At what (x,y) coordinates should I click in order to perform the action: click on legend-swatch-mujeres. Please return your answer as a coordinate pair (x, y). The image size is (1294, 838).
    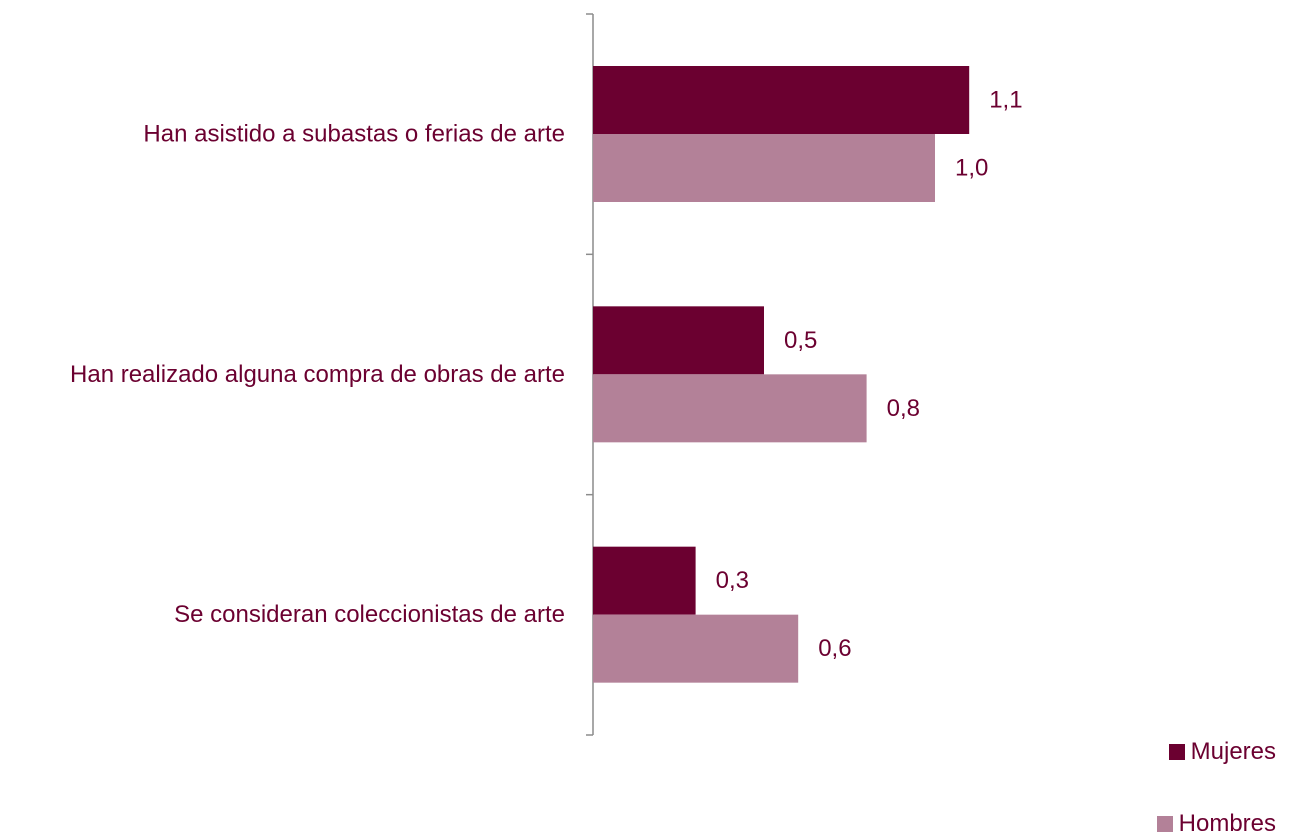
    Looking at the image, I should click on (1176, 752).